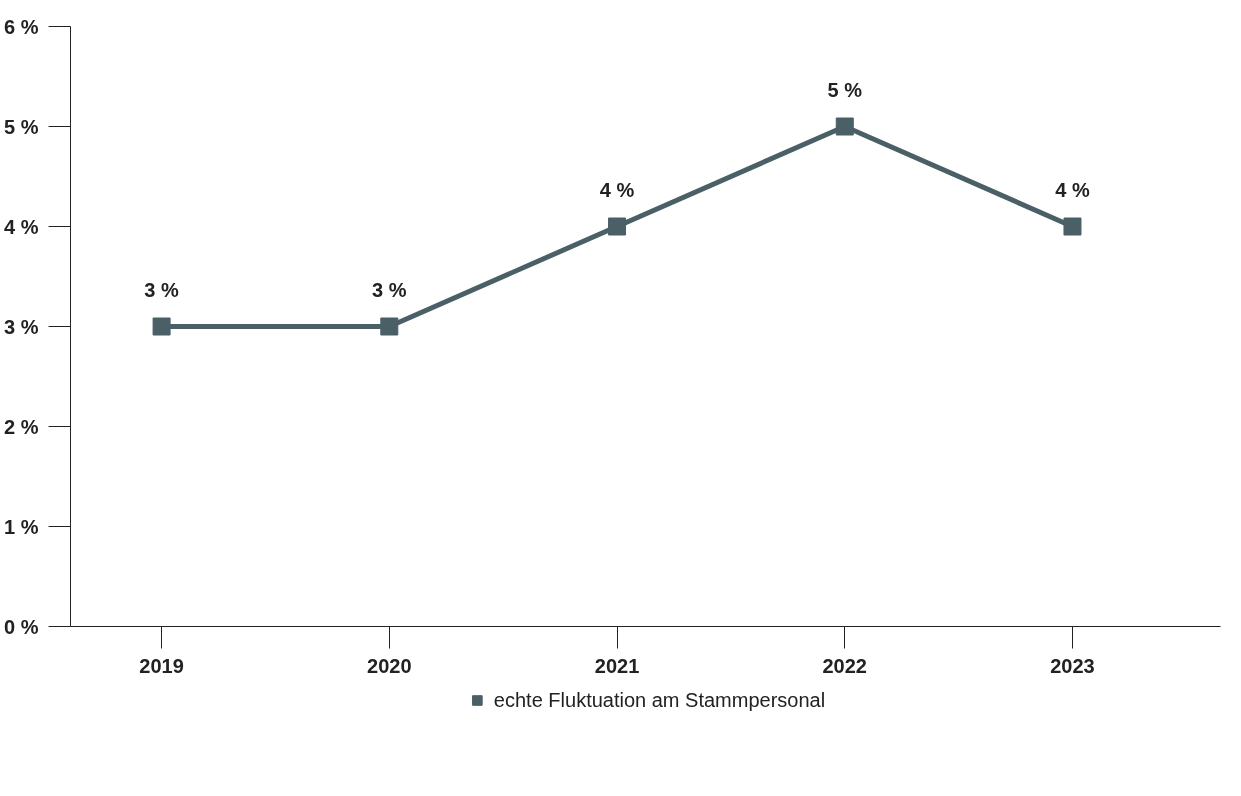 Image resolution: width=1241 pixels, height=796 pixels. Describe the element at coordinates (21, 326) in the screenshot. I see `y-tick-label: 3 %` at that location.